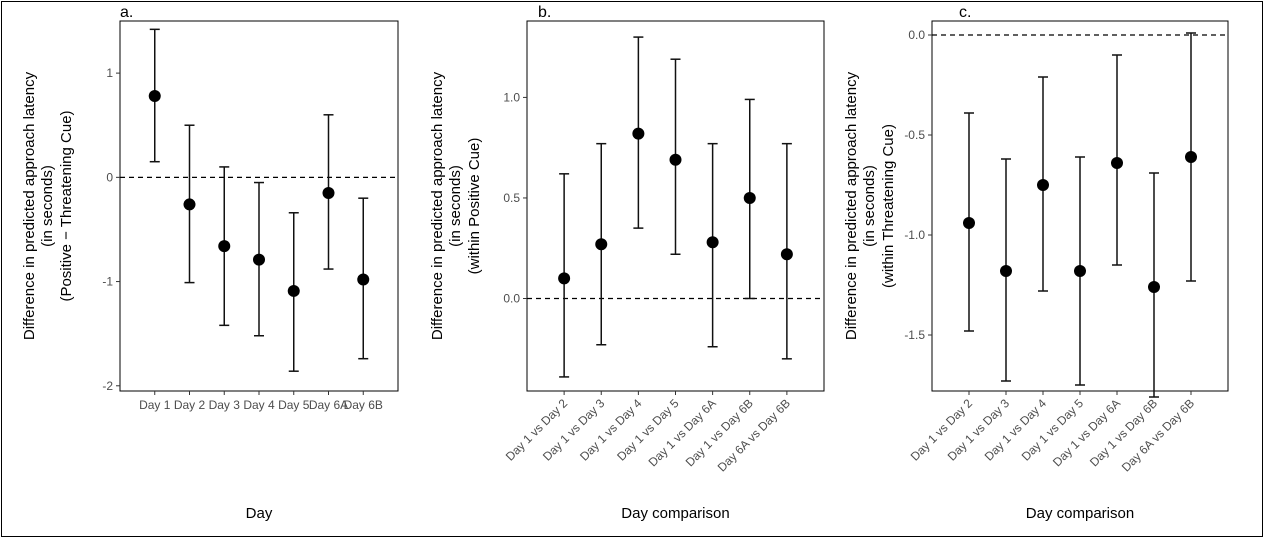 This screenshot has width=1266, height=545. I want to click on panel-a-xtick-label: Day 3, so click(225, 405).